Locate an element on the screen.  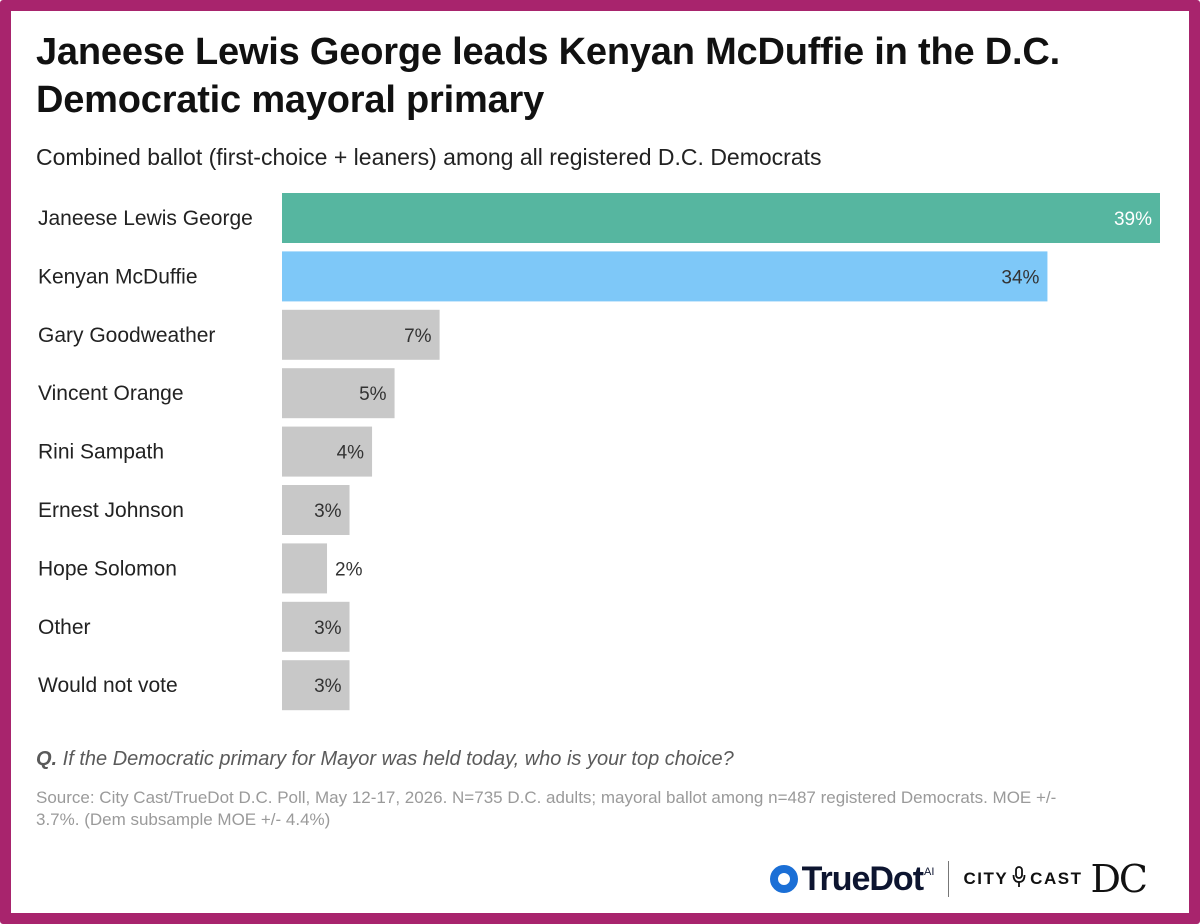
logo-divider is located at coordinates (949, 879).